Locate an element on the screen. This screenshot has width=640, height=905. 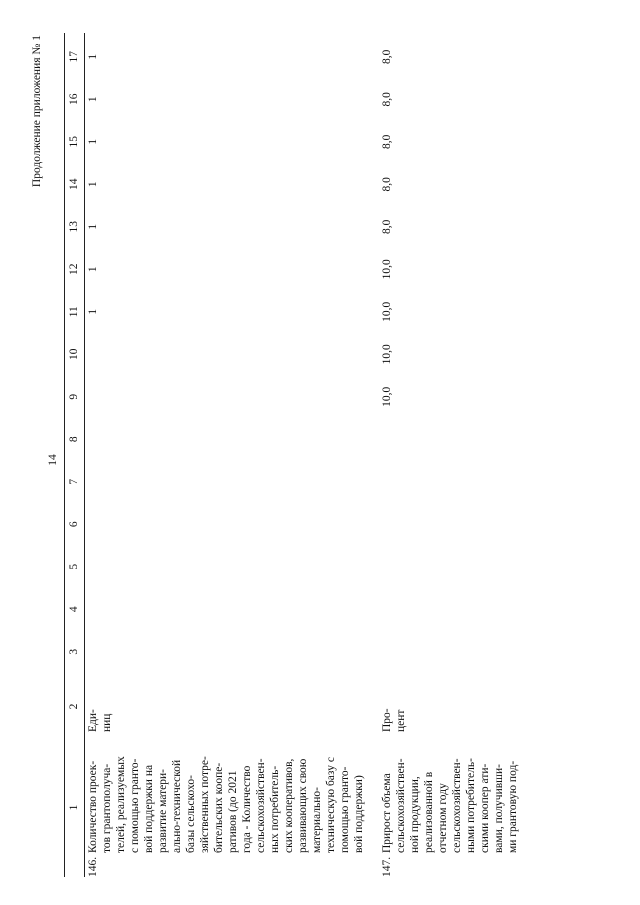
column-number: 9 is located at coordinates (74, 396).